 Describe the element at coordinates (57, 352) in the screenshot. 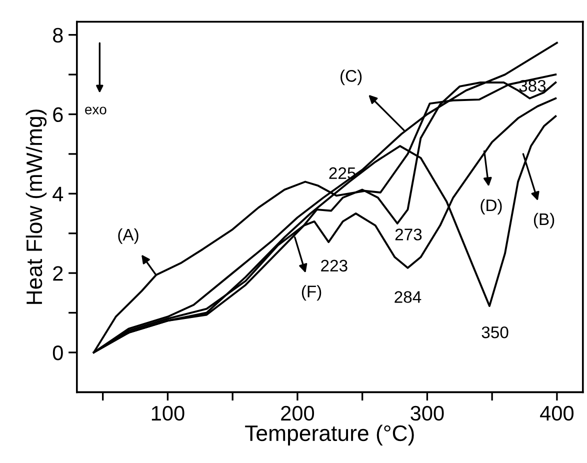

I see `y-tick-label: 0` at that location.